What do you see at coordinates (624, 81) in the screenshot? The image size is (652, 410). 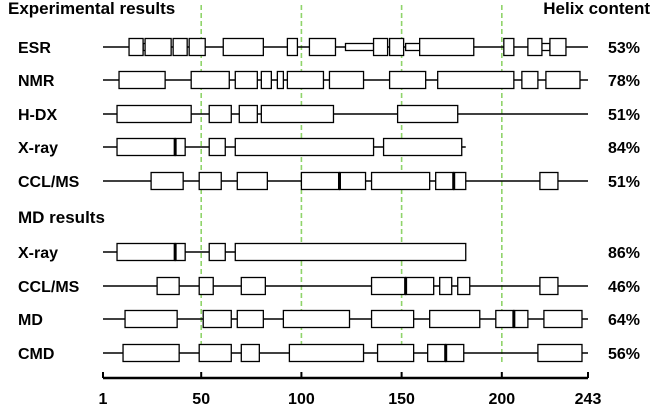 I see `helix-content-value: 78%` at bounding box center [624, 81].